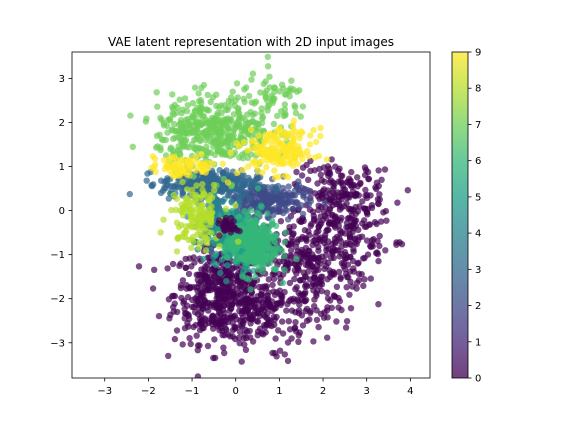 Image resolution: width=576 pixels, height=432 pixels. Describe the element at coordinates (62, 167) in the screenshot. I see `y-tick-label: 1` at that location.